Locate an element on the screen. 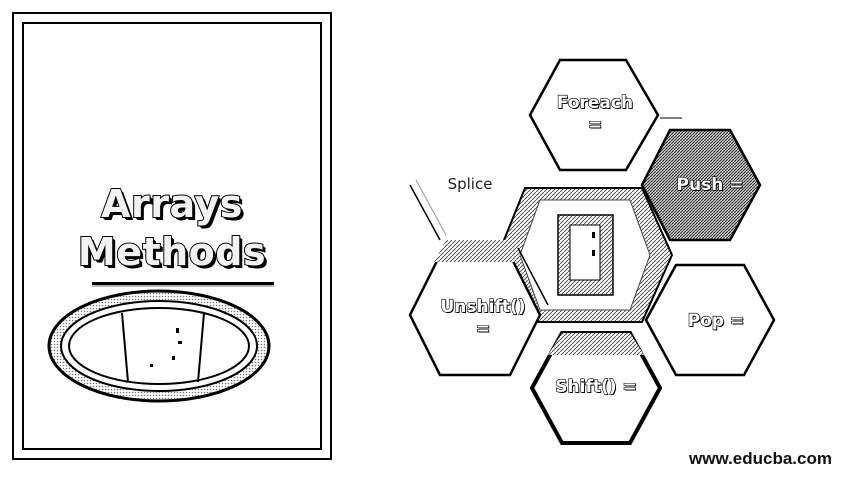 The height and width of the screenshot is (477, 844). title-line-2: Methods is located at coordinates (172, 252).